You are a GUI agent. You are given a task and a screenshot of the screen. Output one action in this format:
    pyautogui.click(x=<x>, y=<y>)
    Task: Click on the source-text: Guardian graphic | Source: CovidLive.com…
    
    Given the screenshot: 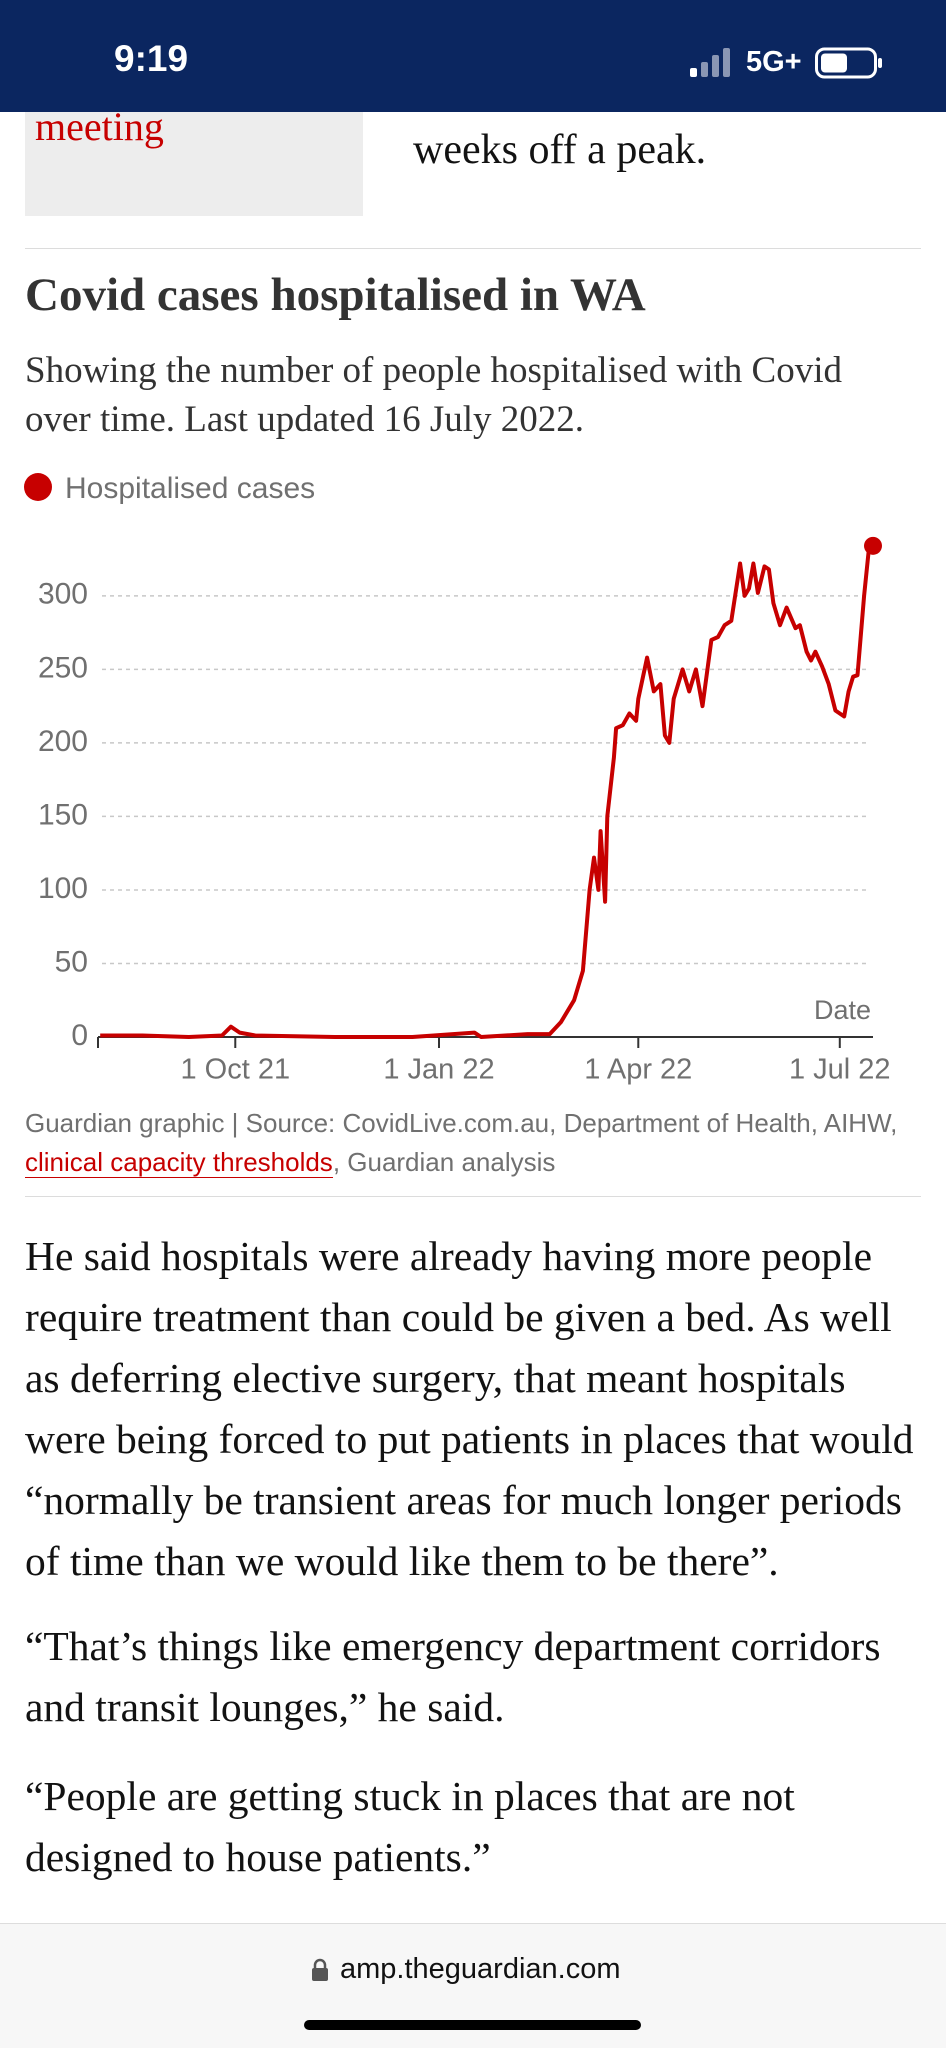 What is the action you would take?
    pyautogui.click(x=461, y=1123)
    